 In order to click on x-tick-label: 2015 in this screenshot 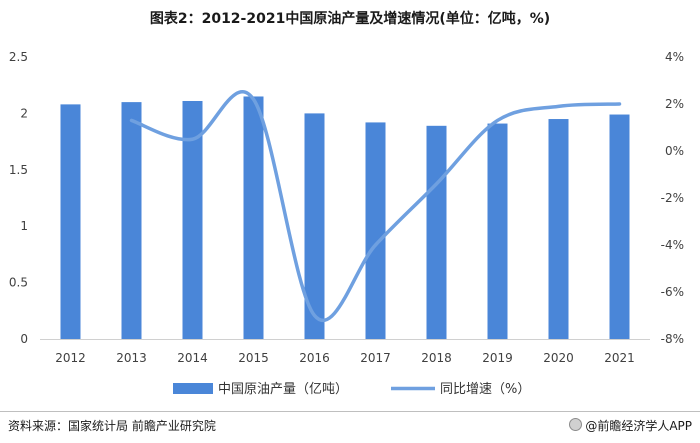, I will do `click(253, 358)`.